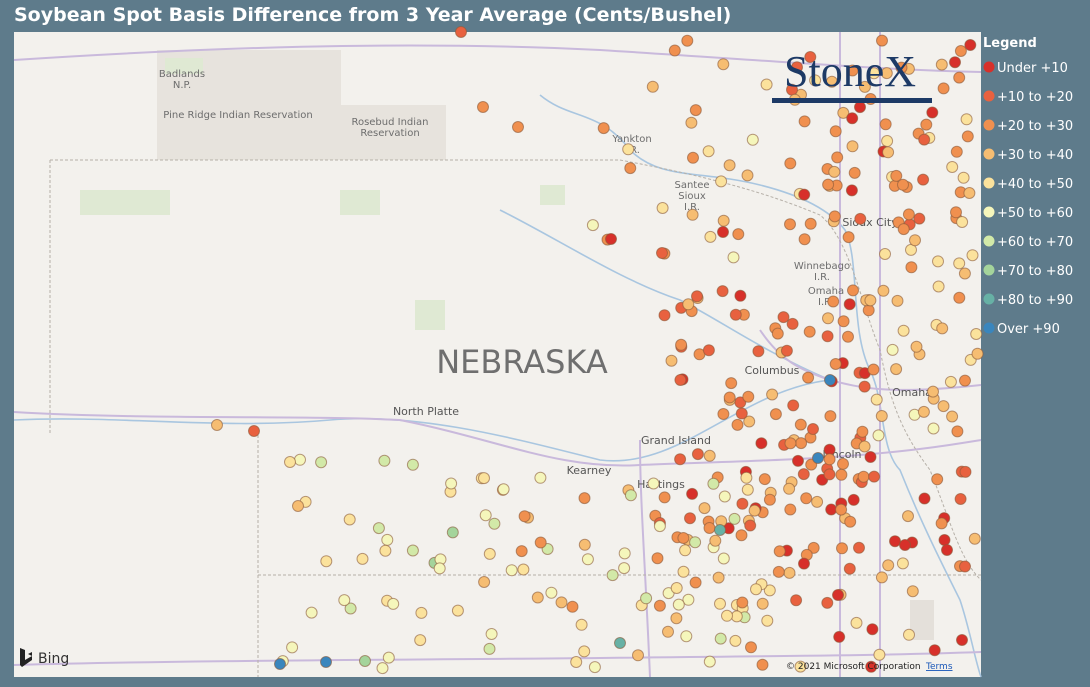 This screenshot has width=1090, height=687. I want to click on legend-label: +40 to +50, so click(1035, 184).